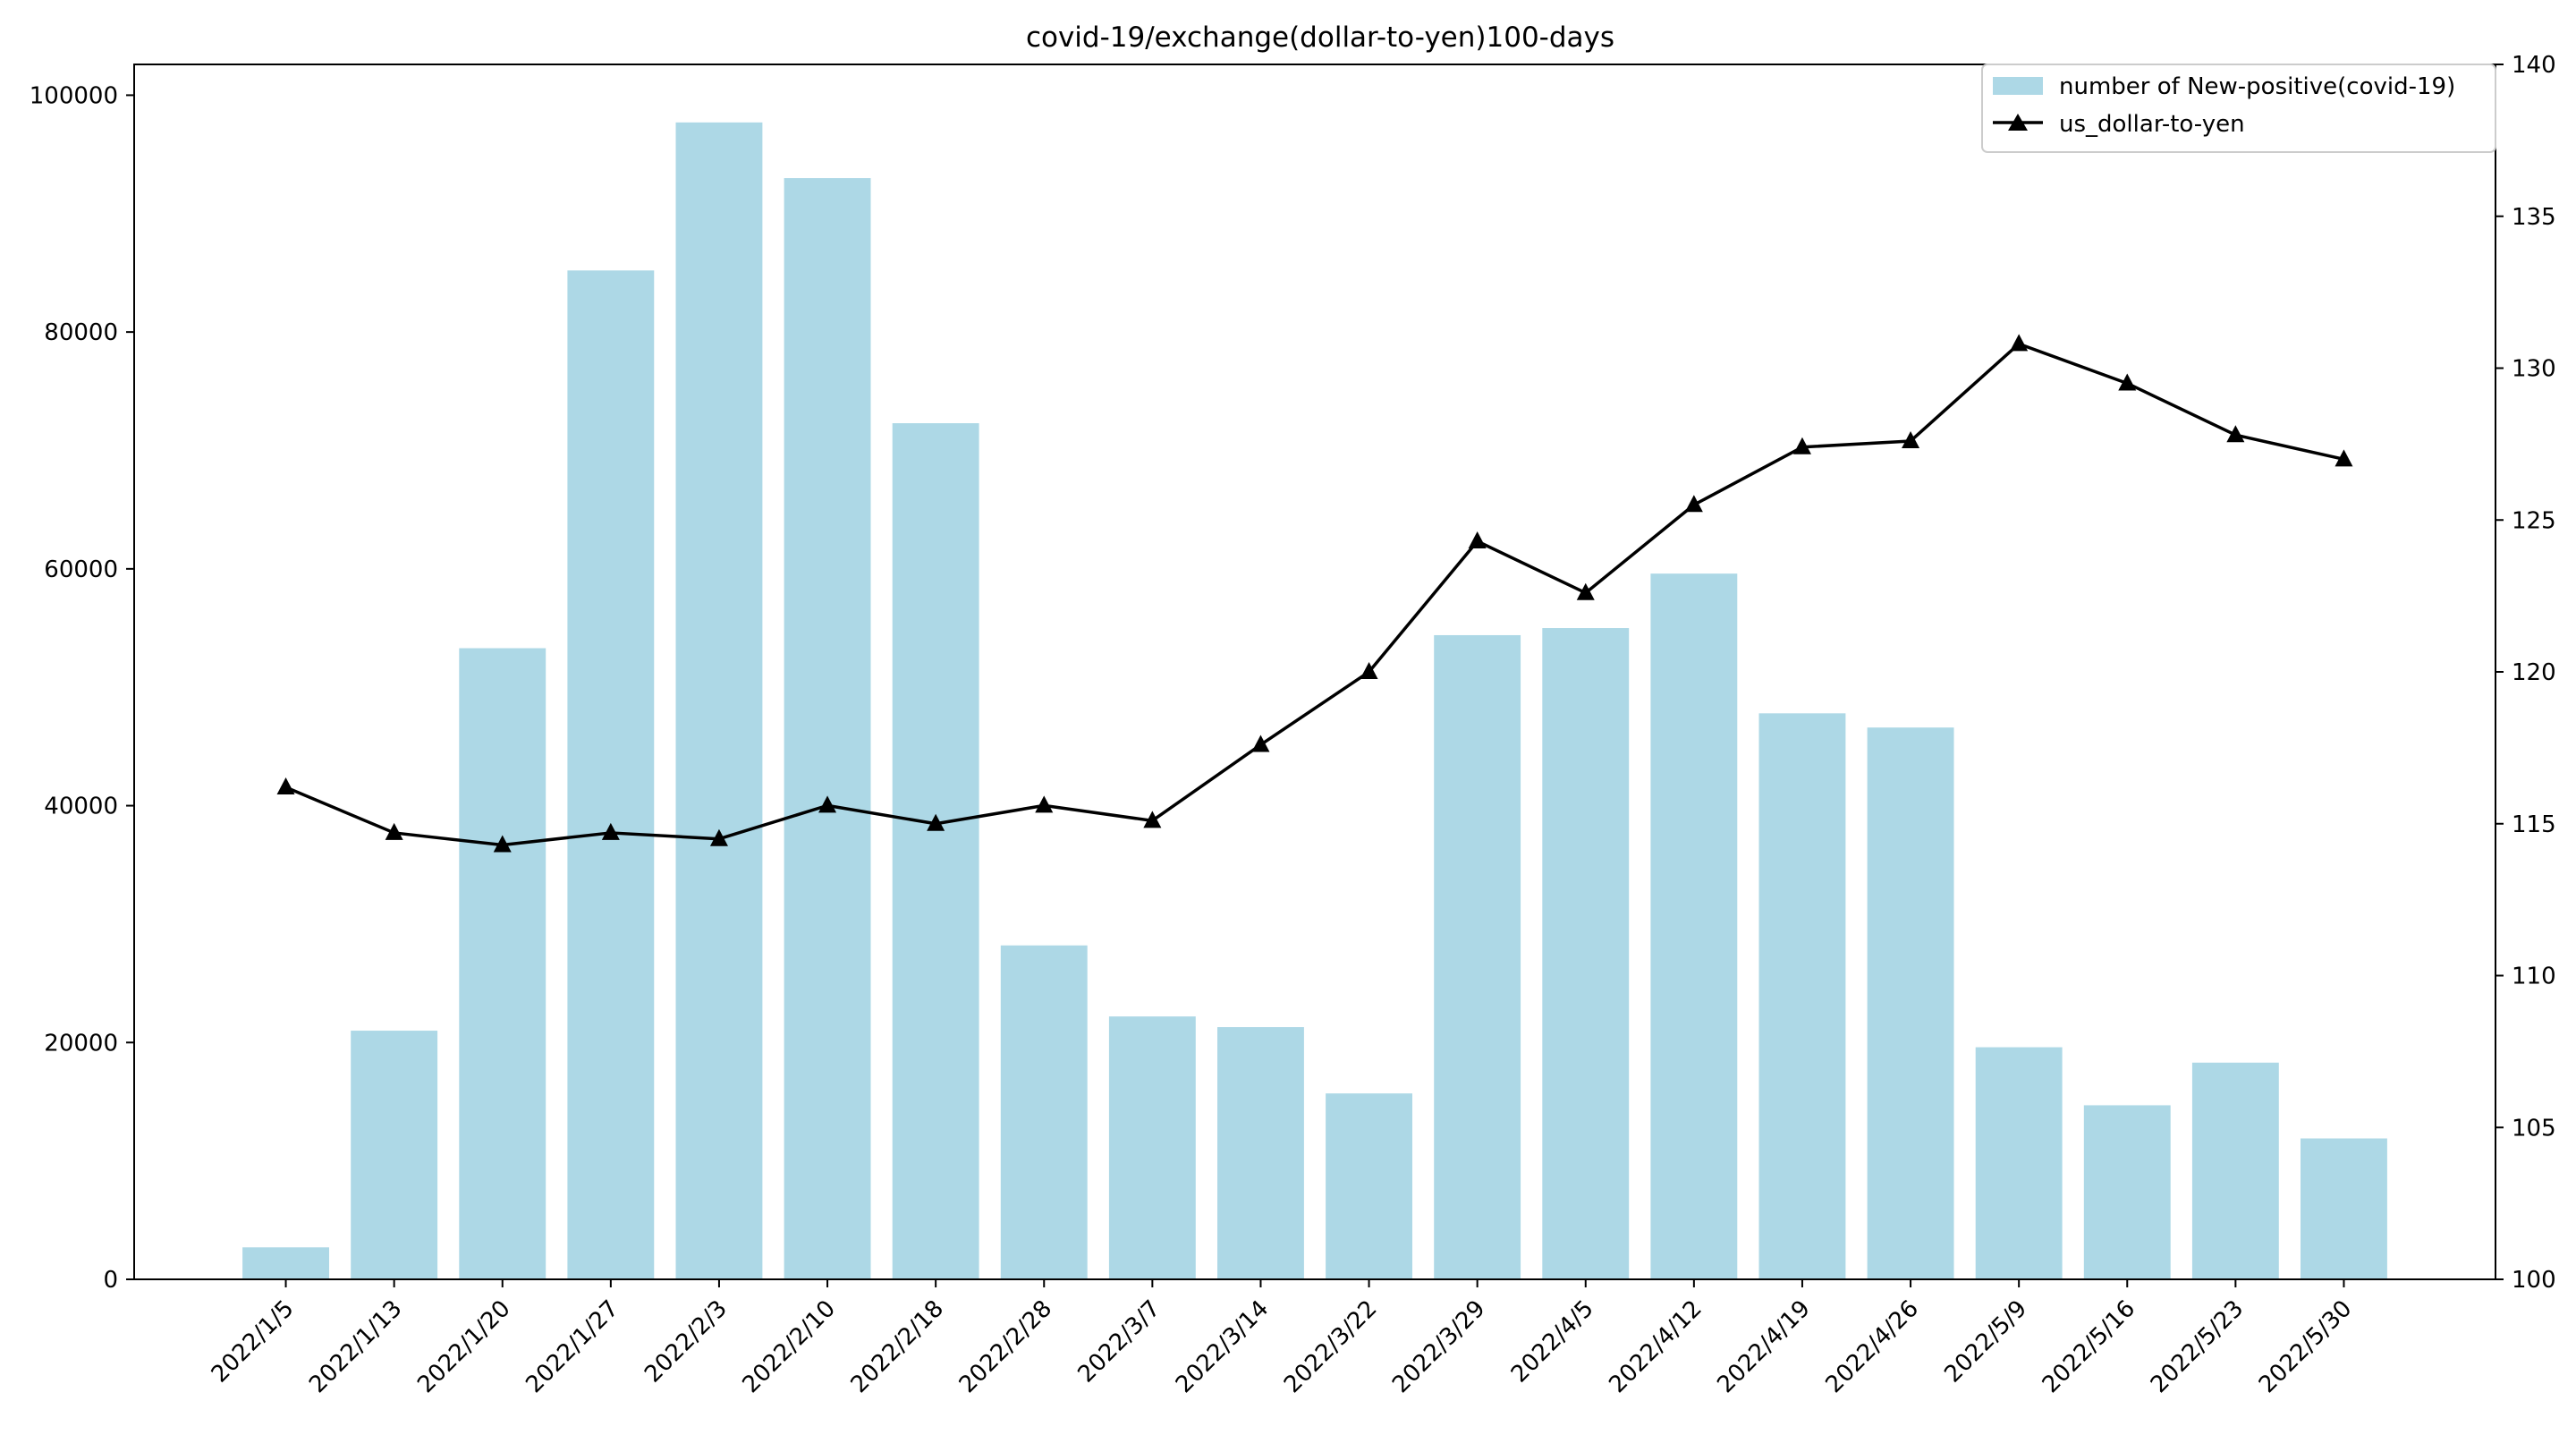 Image resolution: width=2576 pixels, height=1435 pixels. Describe the element at coordinates (1222, 1346) in the screenshot. I see `x-tick-label: 2022/3/14` at that location.